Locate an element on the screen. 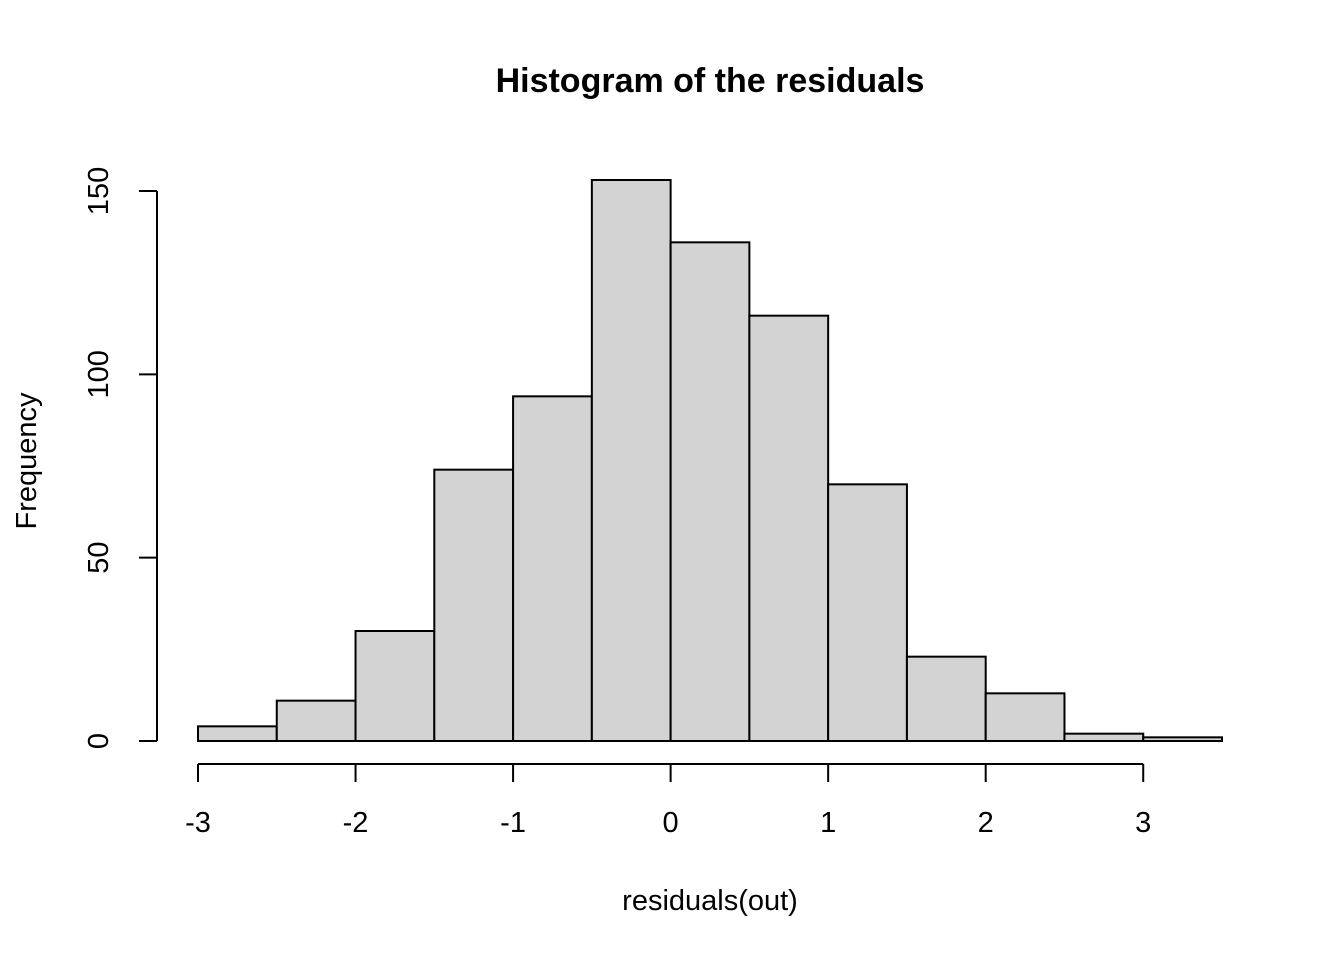 This screenshot has height=960, width=1344. x-tick-label-3: 0 is located at coordinates (671, 823).